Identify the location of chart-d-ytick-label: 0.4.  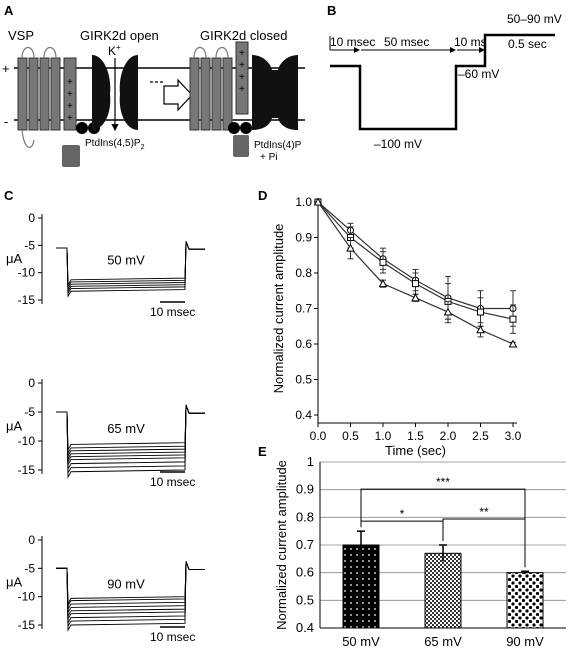
(303, 415).